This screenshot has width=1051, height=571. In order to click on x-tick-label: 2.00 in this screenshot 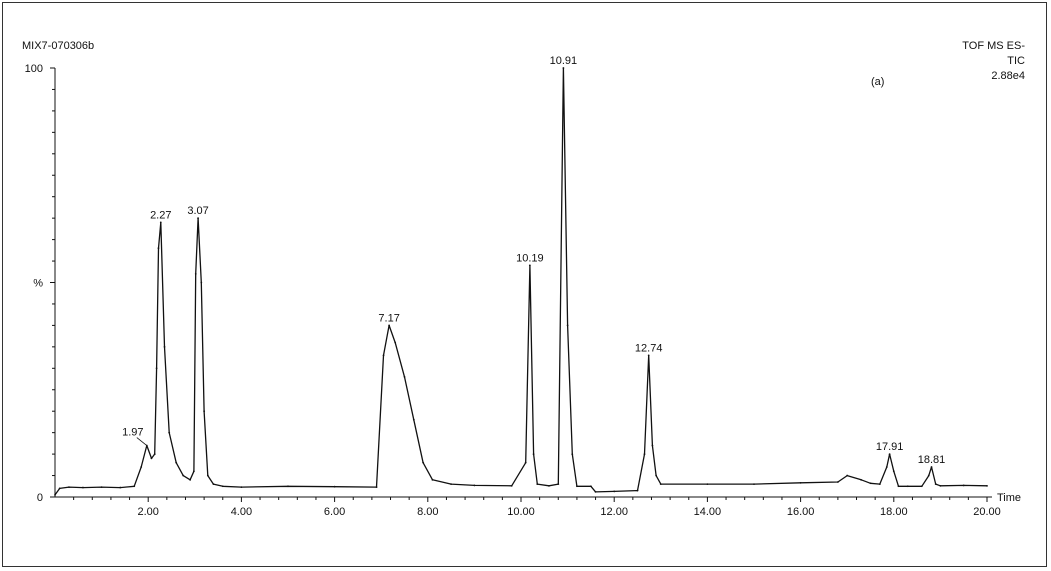, I will do `click(147, 512)`.